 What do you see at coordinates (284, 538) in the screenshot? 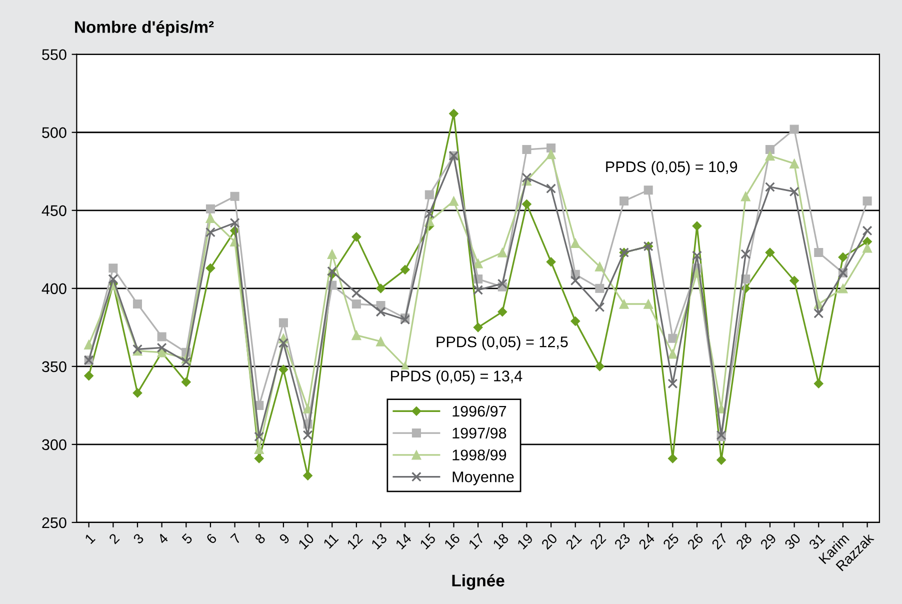
I see `x-tick-label: 9` at bounding box center [284, 538].